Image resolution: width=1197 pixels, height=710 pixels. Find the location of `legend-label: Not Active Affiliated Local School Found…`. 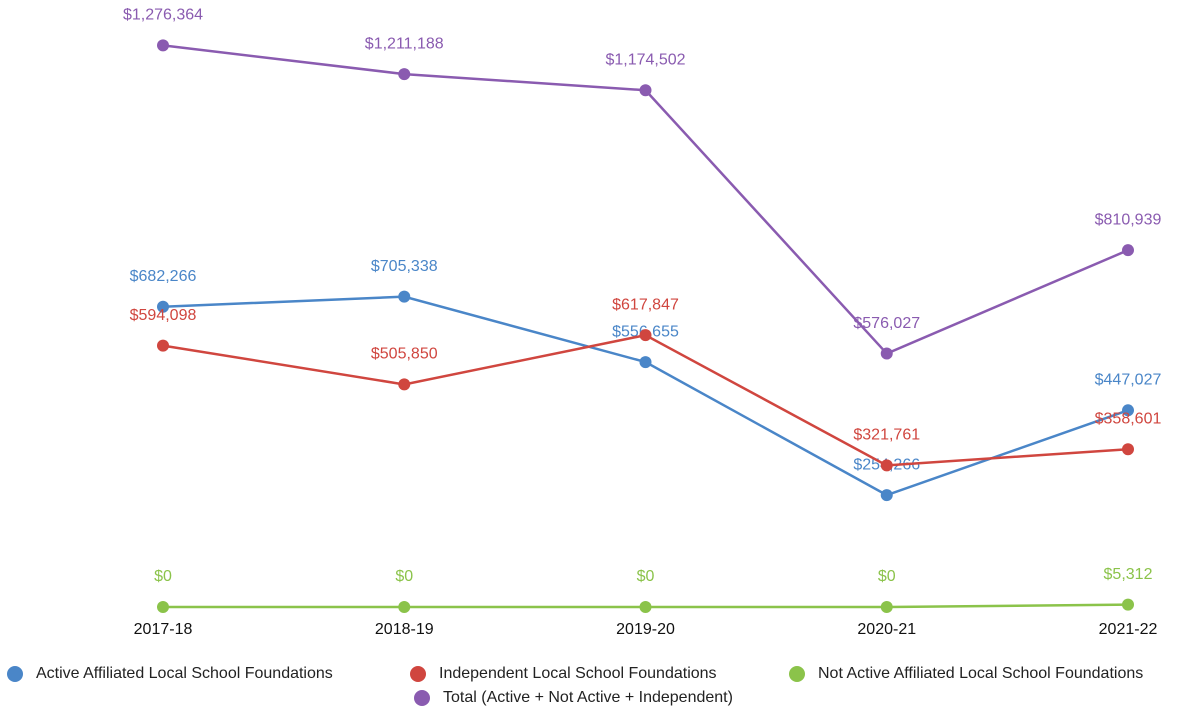

legend-label: Not Active Affiliated Local School Found… is located at coordinates (980, 673).